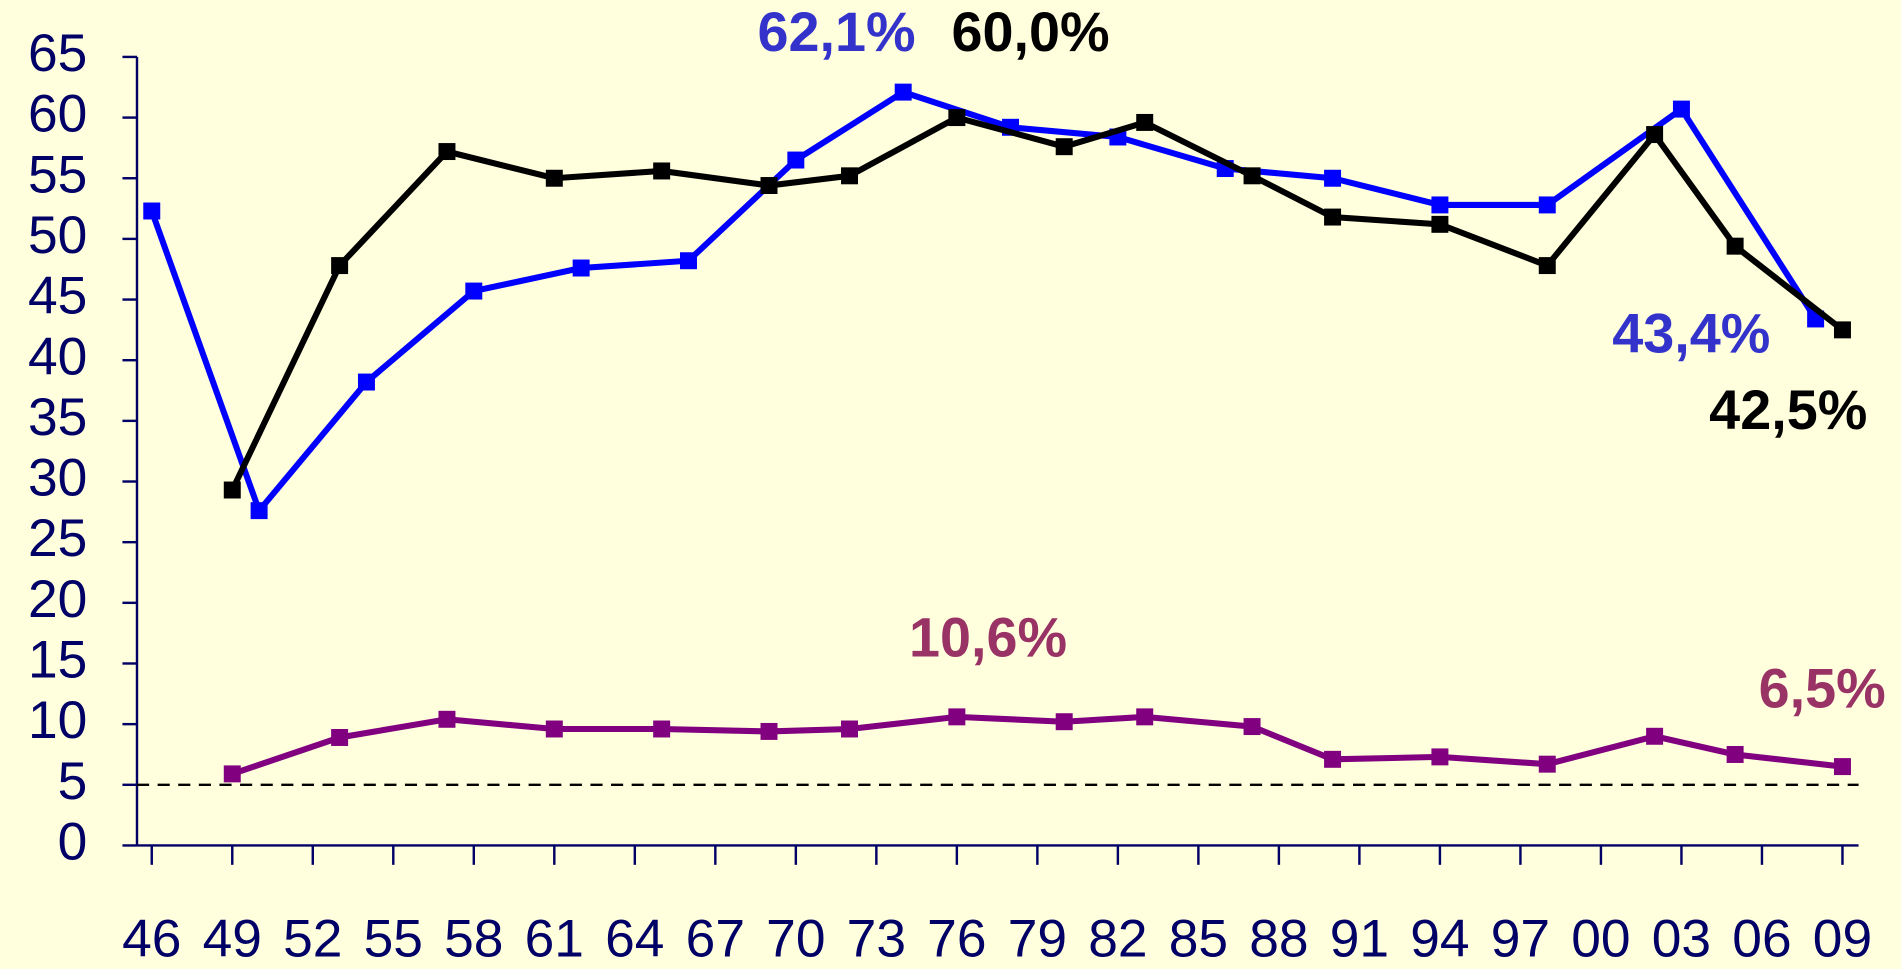  Describe the element at coordinates (1520, 938) in the screenshot. I see `x-tick-label: 97` at that location.